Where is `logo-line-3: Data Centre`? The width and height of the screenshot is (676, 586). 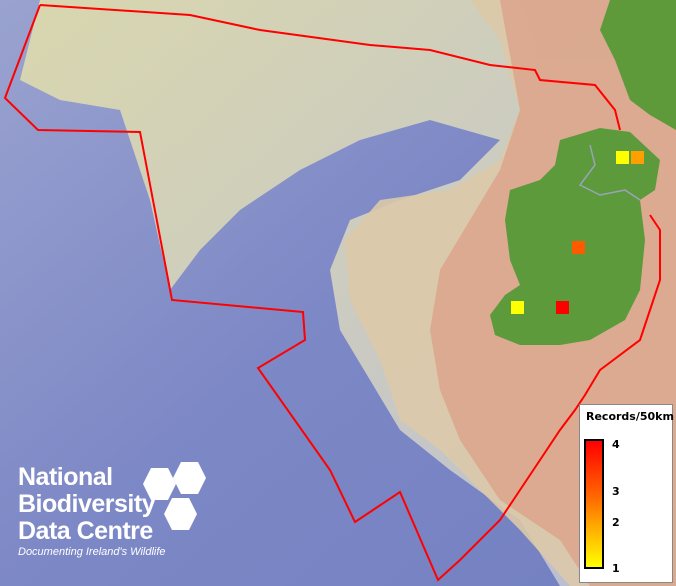 logo-line-3: Data Centre is located at coordinates (85, 531).